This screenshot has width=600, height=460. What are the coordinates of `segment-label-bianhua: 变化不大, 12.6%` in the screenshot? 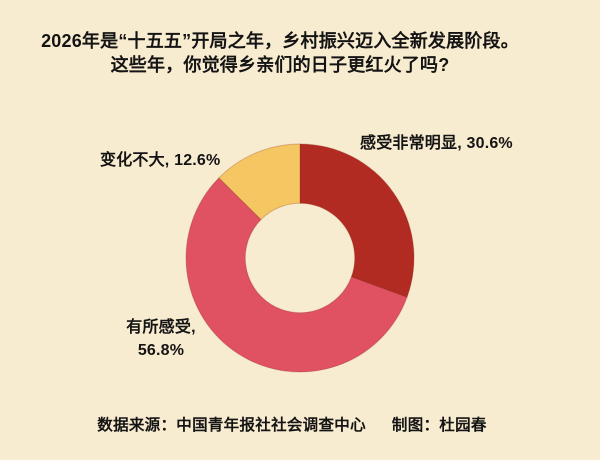 It's located at (160, 160).